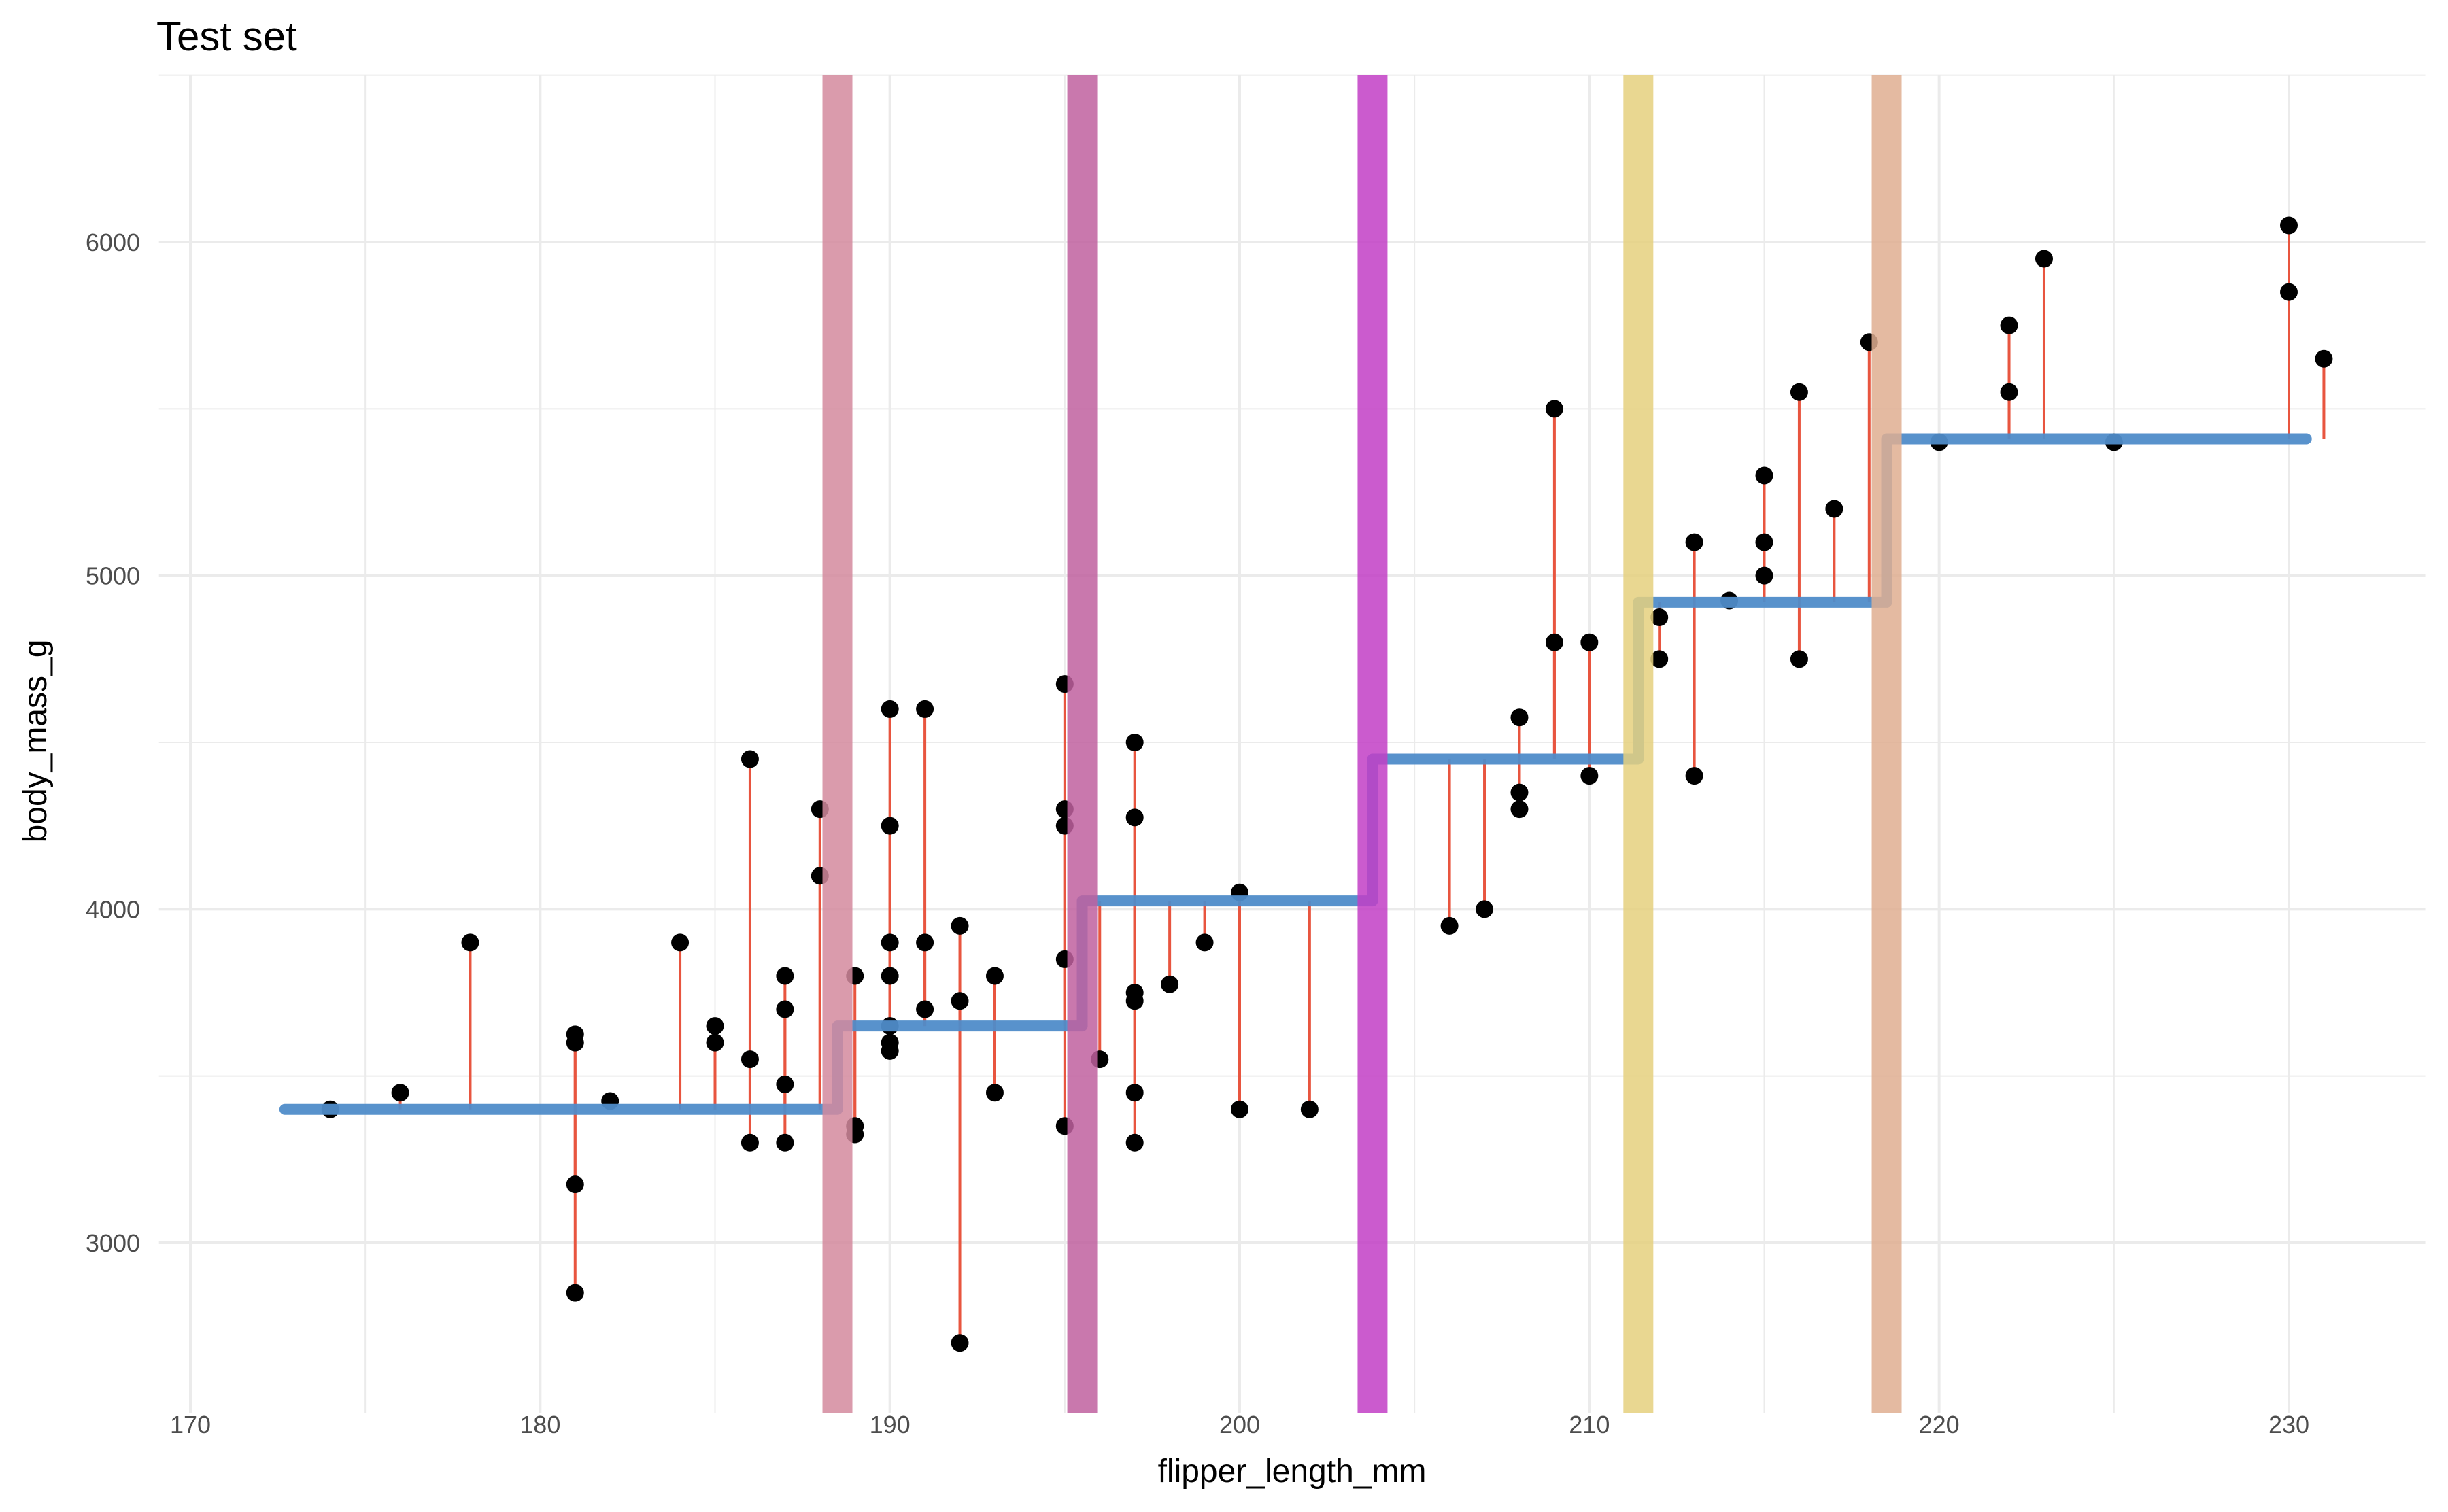  Describe the element at coordinates (2288, 1425) in the screenshot. I see `x-tick-label: 230` at that location.